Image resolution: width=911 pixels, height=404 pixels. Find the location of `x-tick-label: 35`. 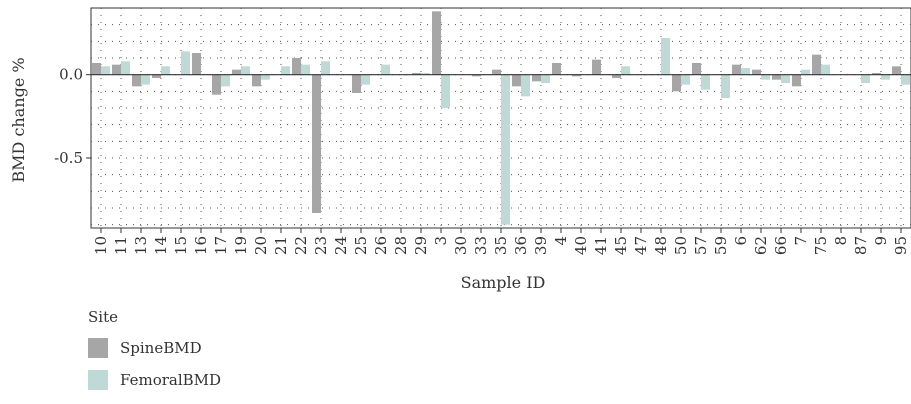

x-tick-label: 35 is located at coordinates (501, 245).